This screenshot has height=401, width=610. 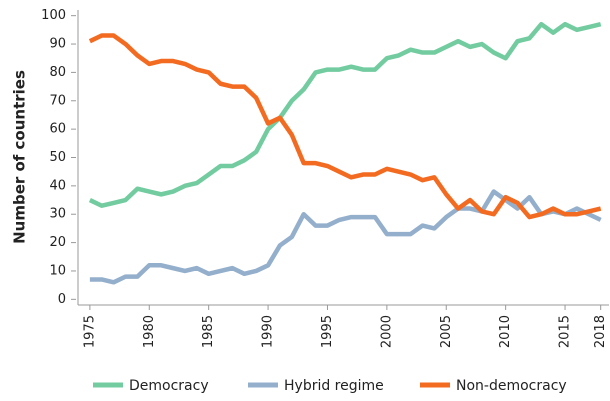 I want to click on y-tick-label: 20, so click(x=57, y=242).